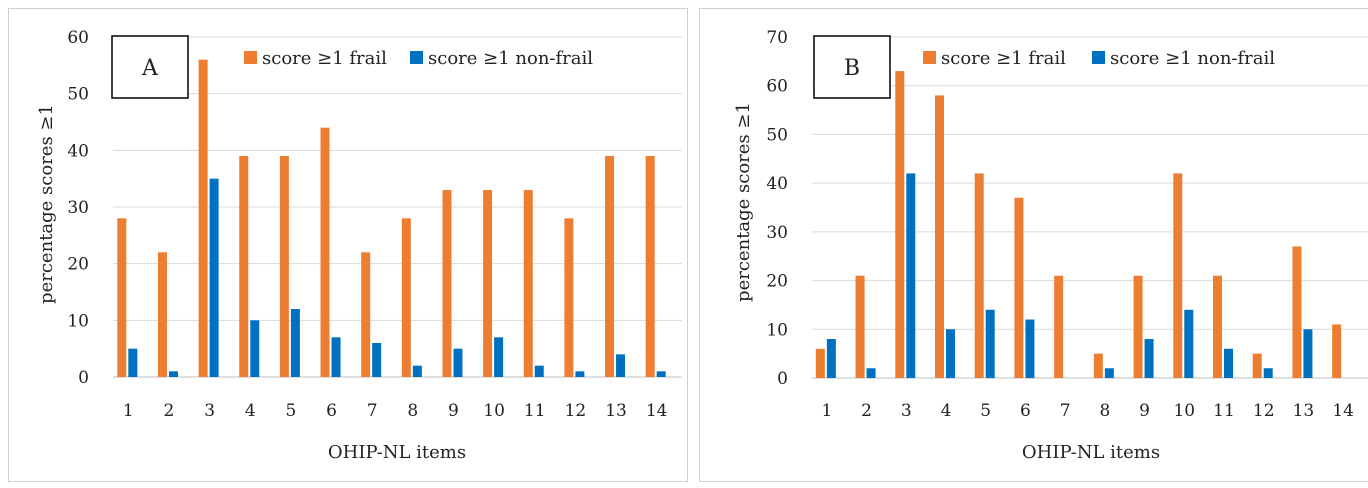  I want to click on panel-label: B, so click(852, 68).